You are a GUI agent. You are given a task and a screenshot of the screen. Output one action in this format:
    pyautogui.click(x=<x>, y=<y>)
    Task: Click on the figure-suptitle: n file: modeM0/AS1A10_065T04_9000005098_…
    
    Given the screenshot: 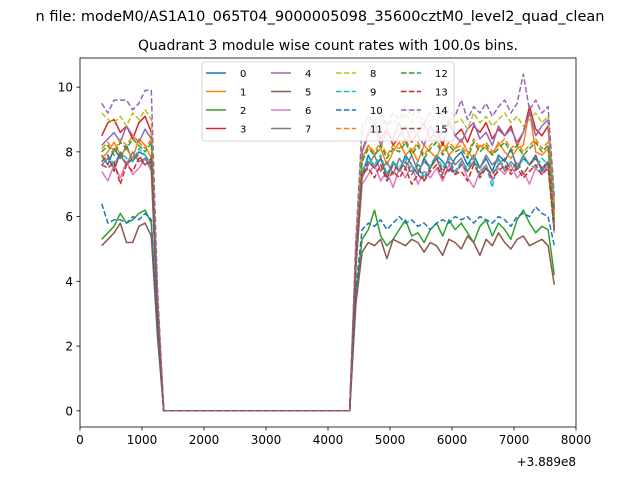 What is the action you would take?
    pyautogui.click(x=320, y=17)
    